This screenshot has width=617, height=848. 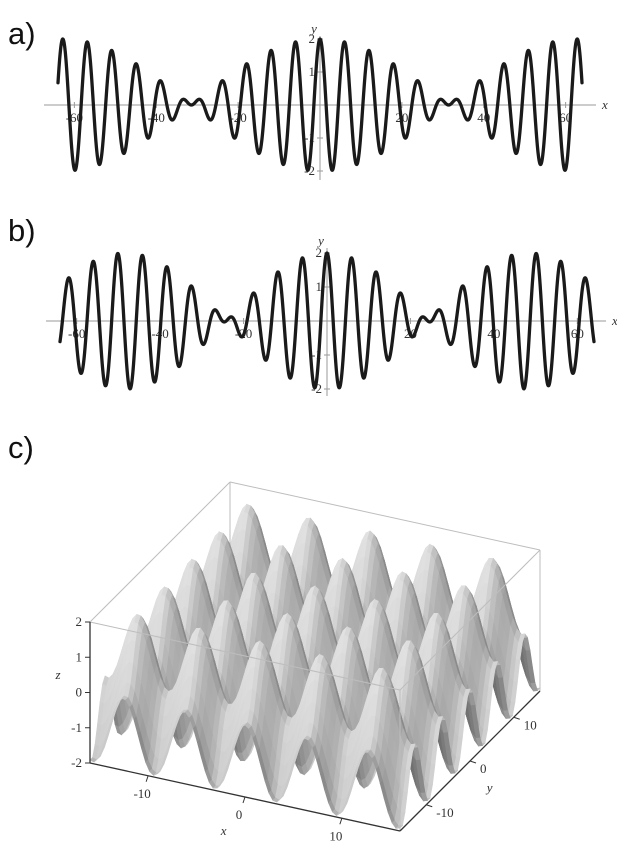 I want to click on y-tick-label: 10, so click(x=530, y=724).